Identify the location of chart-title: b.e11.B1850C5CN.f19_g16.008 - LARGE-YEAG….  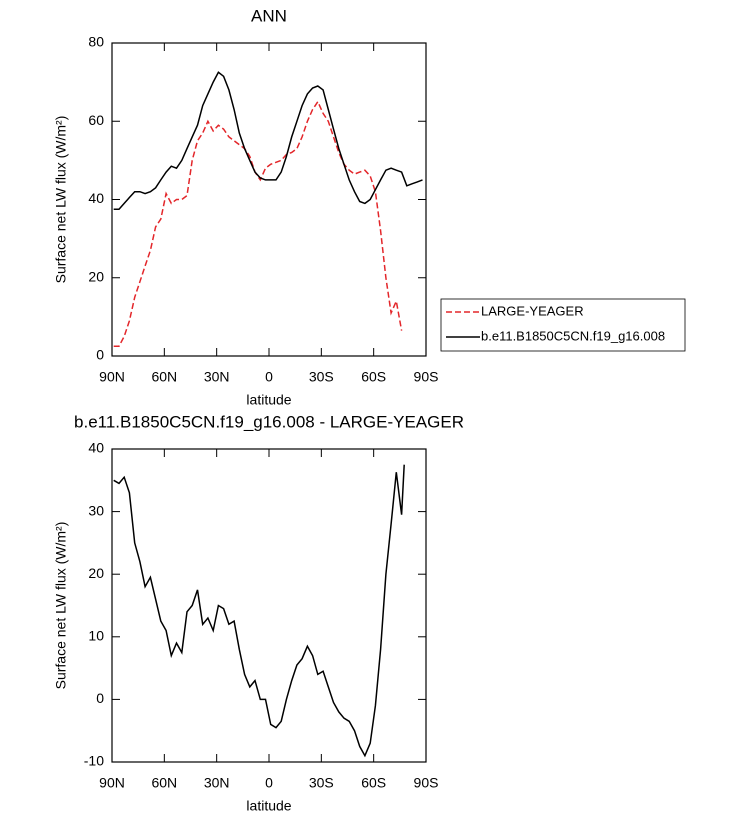
(269, 421).